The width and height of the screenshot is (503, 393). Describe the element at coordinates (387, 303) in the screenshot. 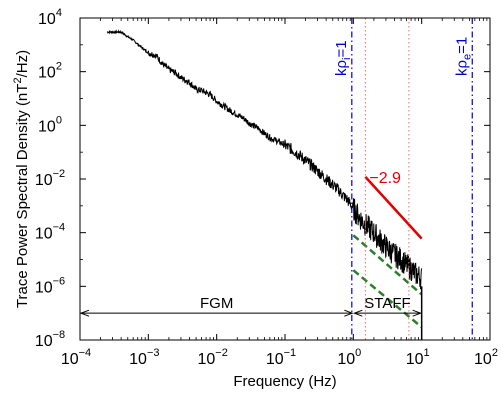

I see `range-label-staff: STAFF` at that location.